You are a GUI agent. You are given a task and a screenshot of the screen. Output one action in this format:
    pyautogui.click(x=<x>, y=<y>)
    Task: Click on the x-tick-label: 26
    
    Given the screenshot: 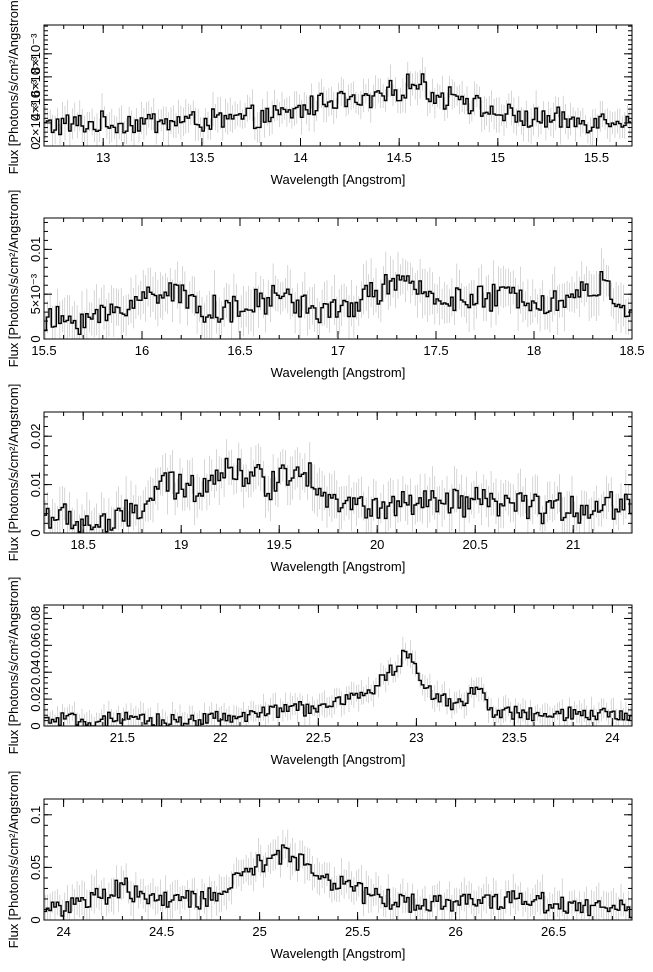 What is the action you would take?
    pyautogui.click(x=455, y=931)
    